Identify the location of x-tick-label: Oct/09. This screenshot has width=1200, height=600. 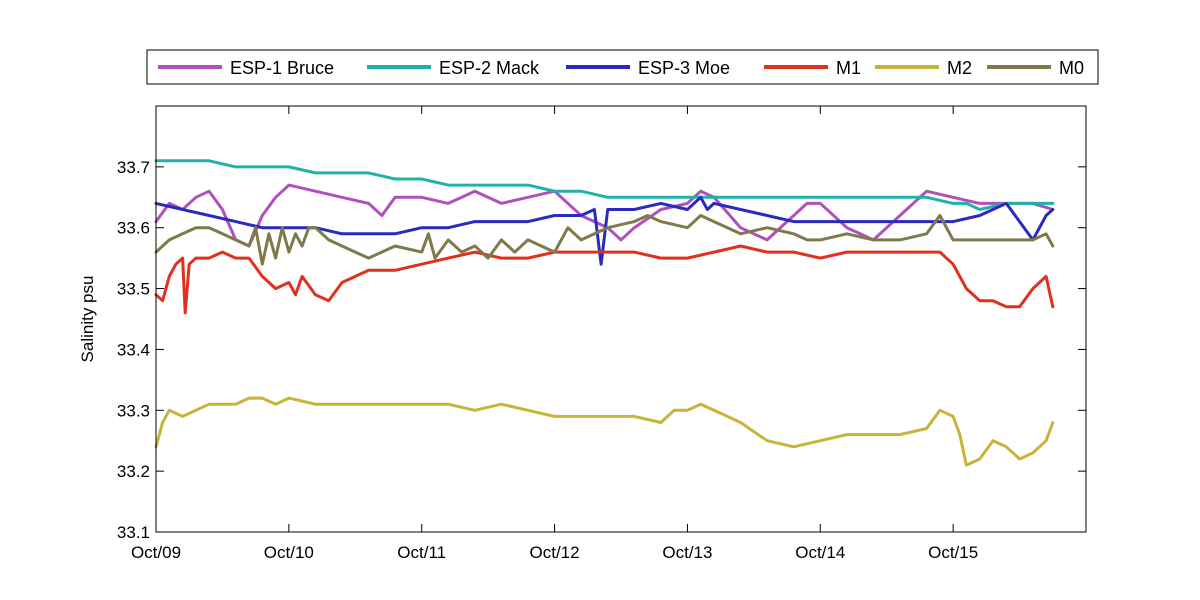
(156, 552).